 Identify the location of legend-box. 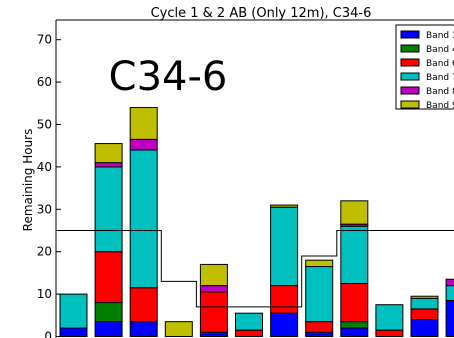
(424, 67).